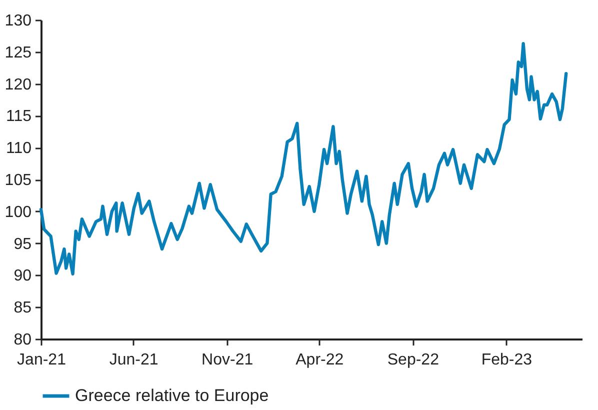 The height and width of the screenshot is (410, 598). What do you see at coordinates (18, 212) in the screenshot?
I see `y-tick-label: 100` at bounding box center [18, 212].